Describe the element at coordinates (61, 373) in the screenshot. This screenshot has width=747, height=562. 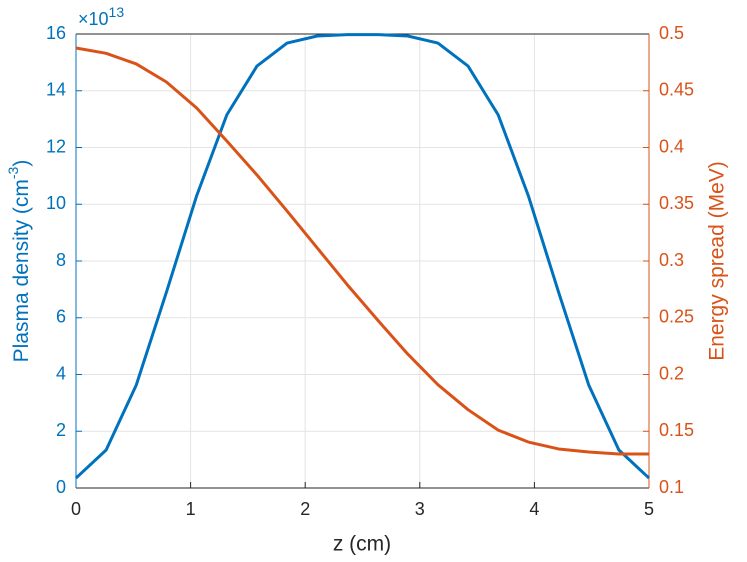
I see `y-tick-label: 4` at that location.